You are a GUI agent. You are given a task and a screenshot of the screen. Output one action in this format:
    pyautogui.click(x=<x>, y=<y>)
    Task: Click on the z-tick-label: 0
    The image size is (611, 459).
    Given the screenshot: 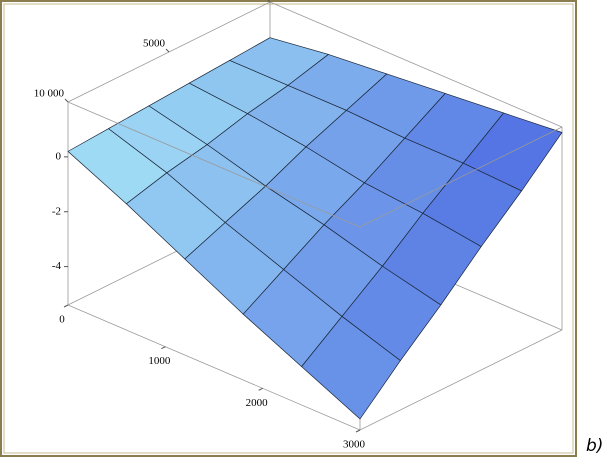 What is the action you would take?
    pyautogui.click(x=59, y=156)
    